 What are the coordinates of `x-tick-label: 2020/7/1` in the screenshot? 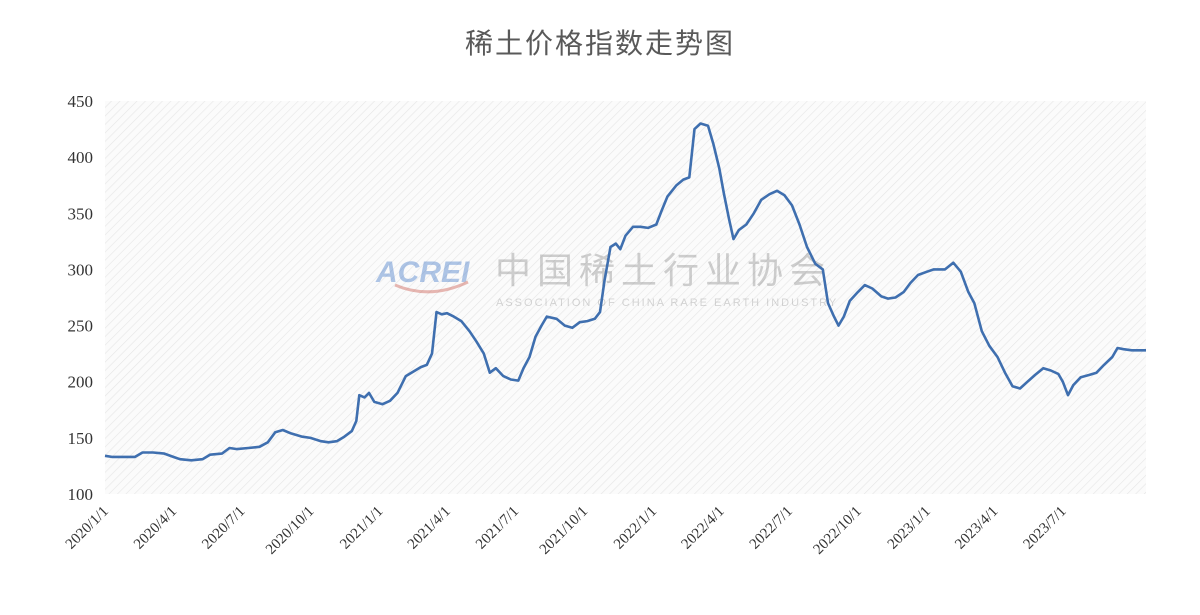 It's located at (223, 528).